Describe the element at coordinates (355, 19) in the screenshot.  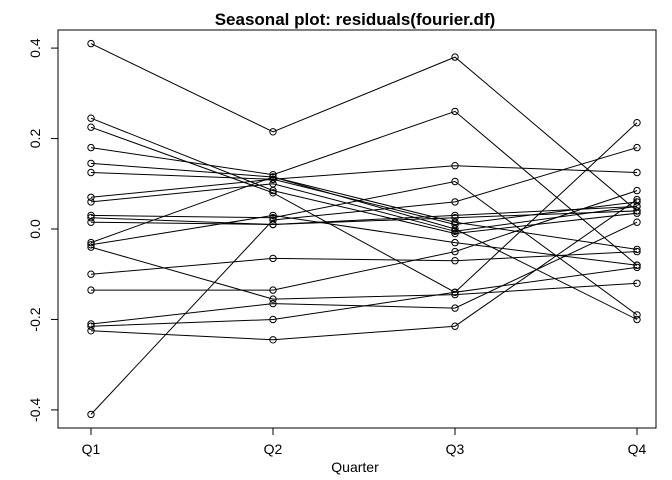
I see `chart-title: Seasonal plot: residuals(fourier.df)` at that location.